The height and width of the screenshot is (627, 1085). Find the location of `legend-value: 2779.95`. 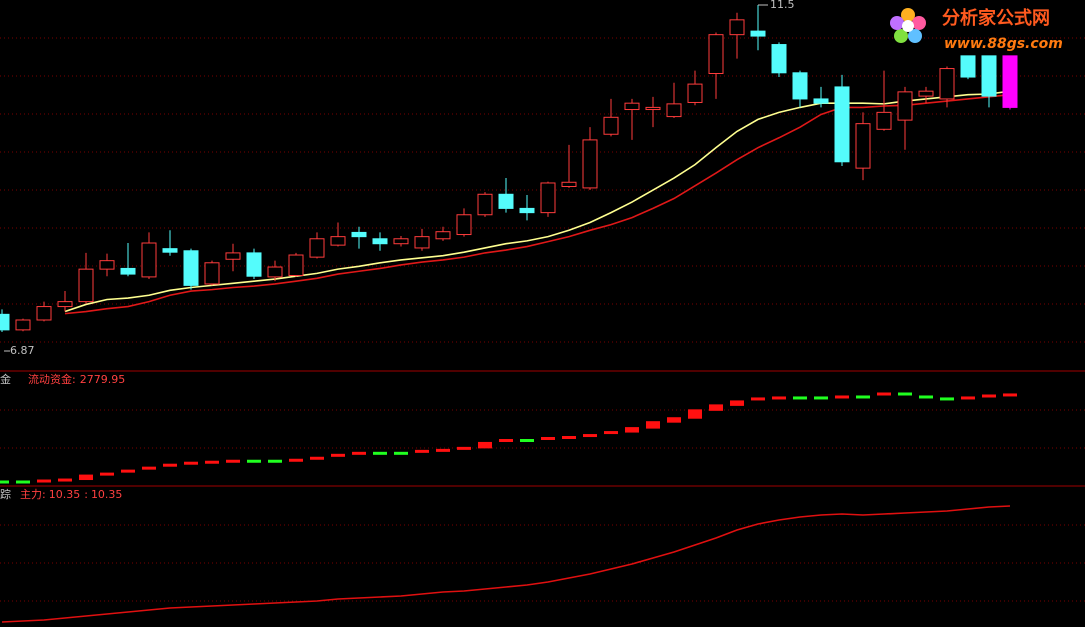

legend-value: 2779.95 is located at coordinates (103, 379).